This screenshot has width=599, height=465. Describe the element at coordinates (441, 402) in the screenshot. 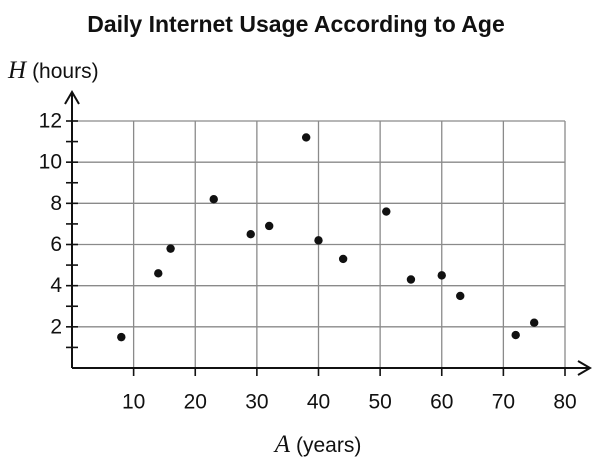

I see `x-tick-label: 60` at that location.